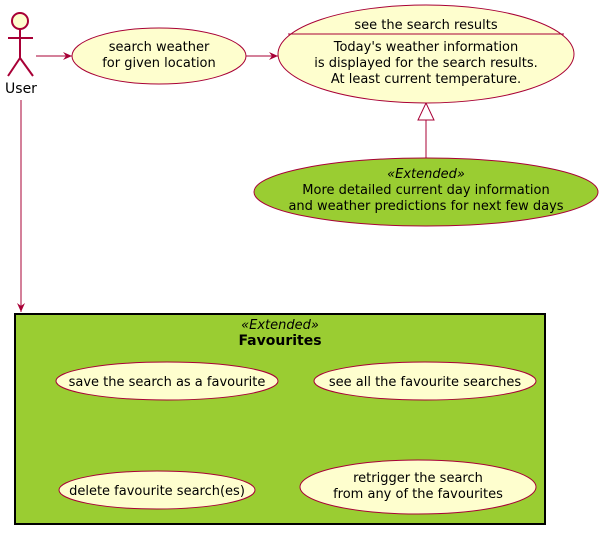 This screenshot has height=535, width=607. Describe the element at coordinates (159, 47) in the screenshot. I see `usecase-label: search weather` at that location.